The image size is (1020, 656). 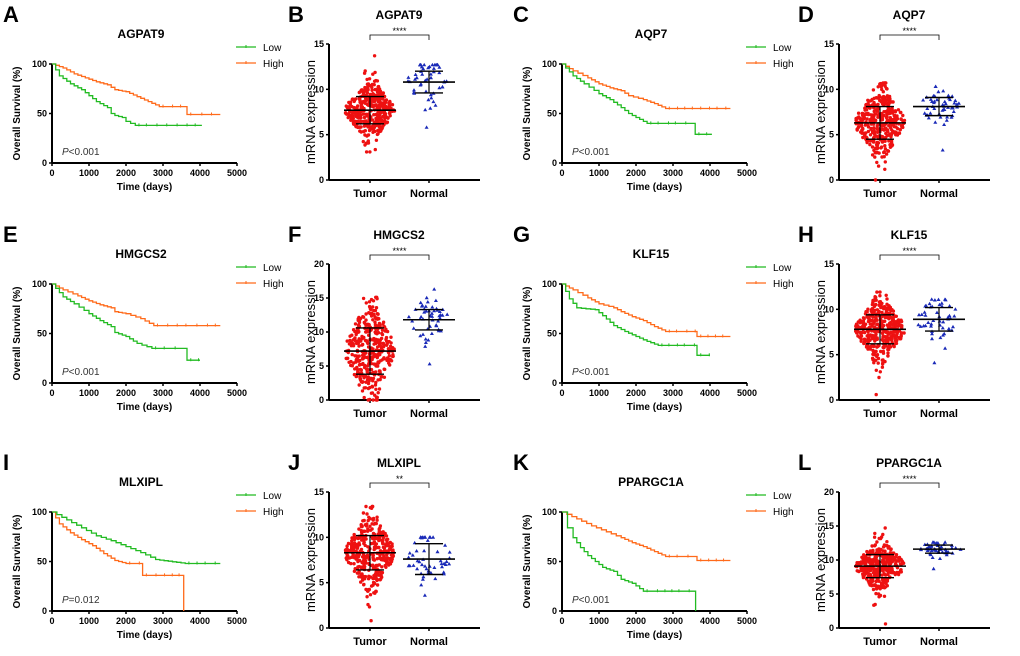 What do you see at coordinates (81, 600) in the screenshot?
I see `p-value-annotation: P=0.012` at bounding box center [81, 600].